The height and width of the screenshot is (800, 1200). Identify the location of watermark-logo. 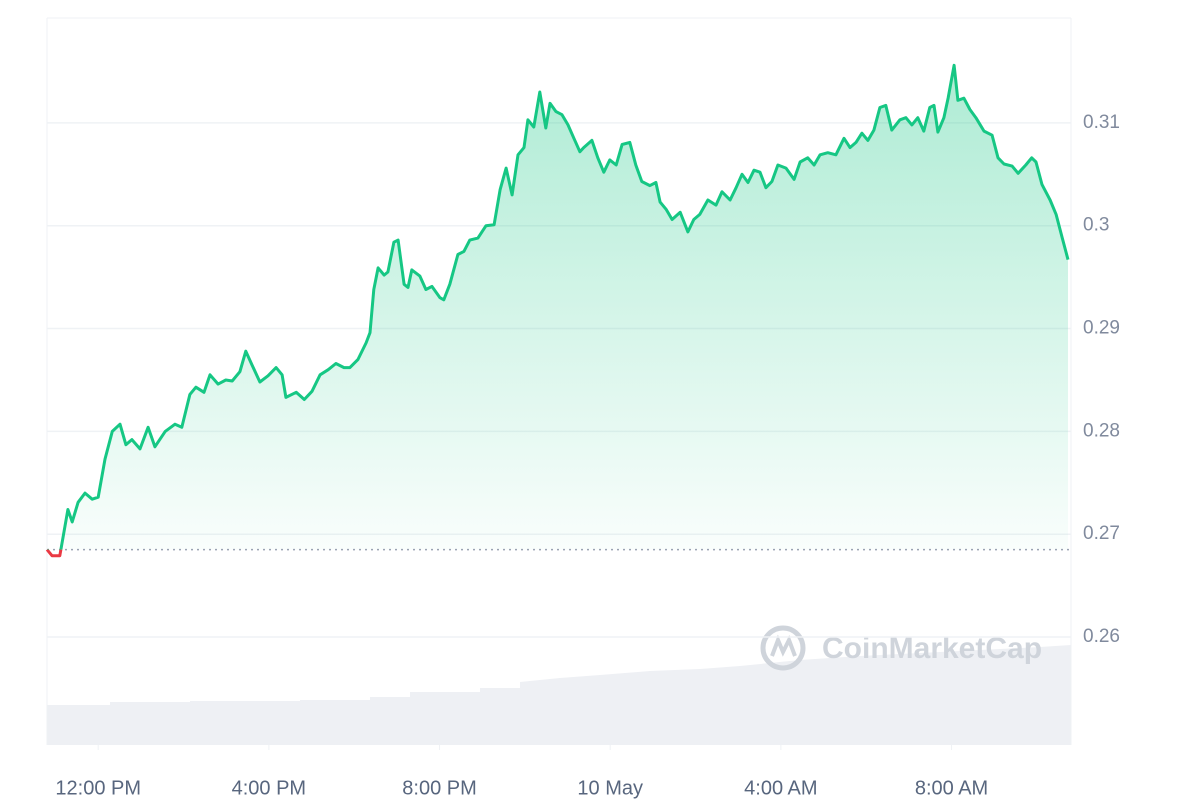
(783, 648).